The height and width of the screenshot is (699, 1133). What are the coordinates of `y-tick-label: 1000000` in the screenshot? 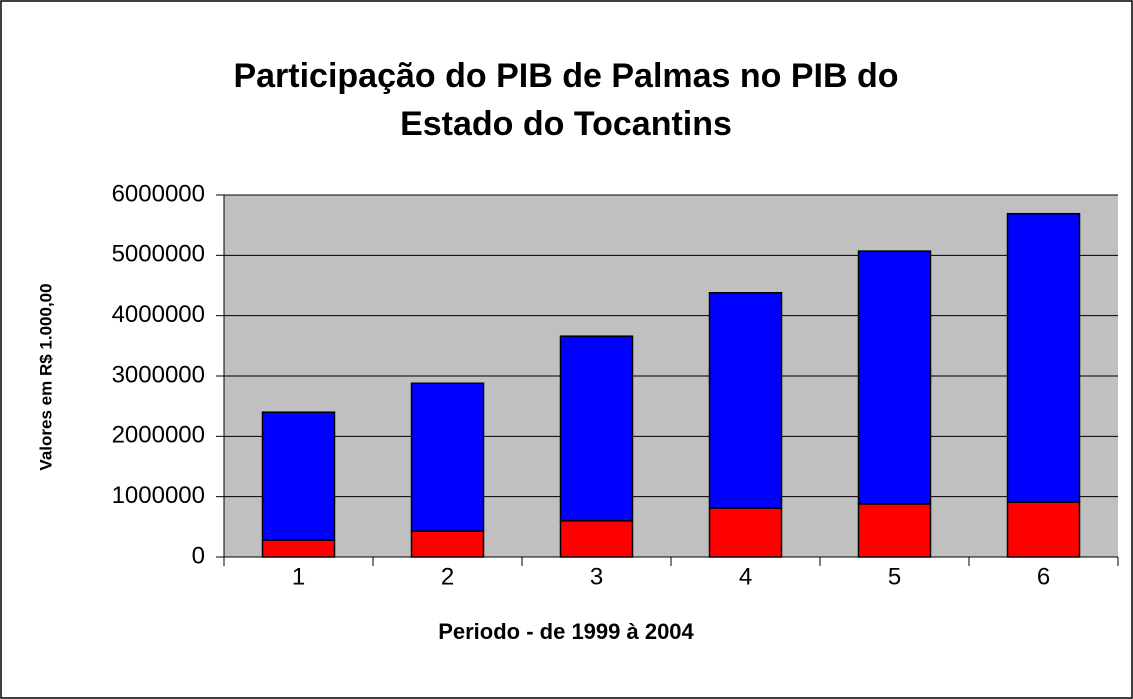 It's located at (158, 495).